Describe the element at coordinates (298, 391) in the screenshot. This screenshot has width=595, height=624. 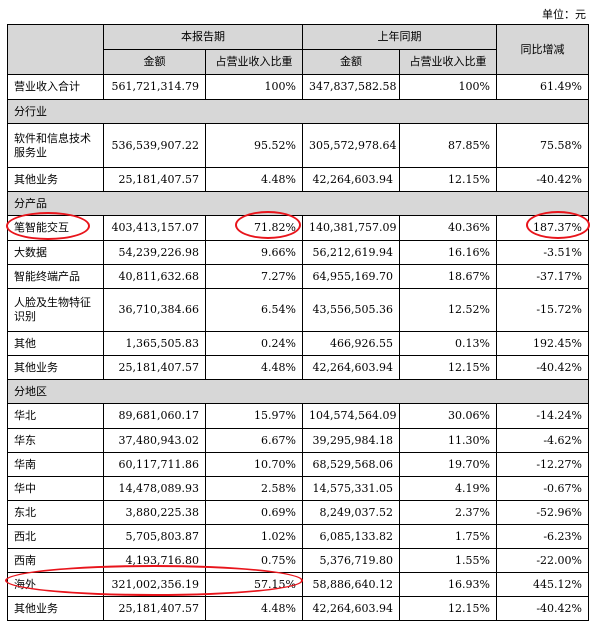
I see `section-region: 分地区` at that location.